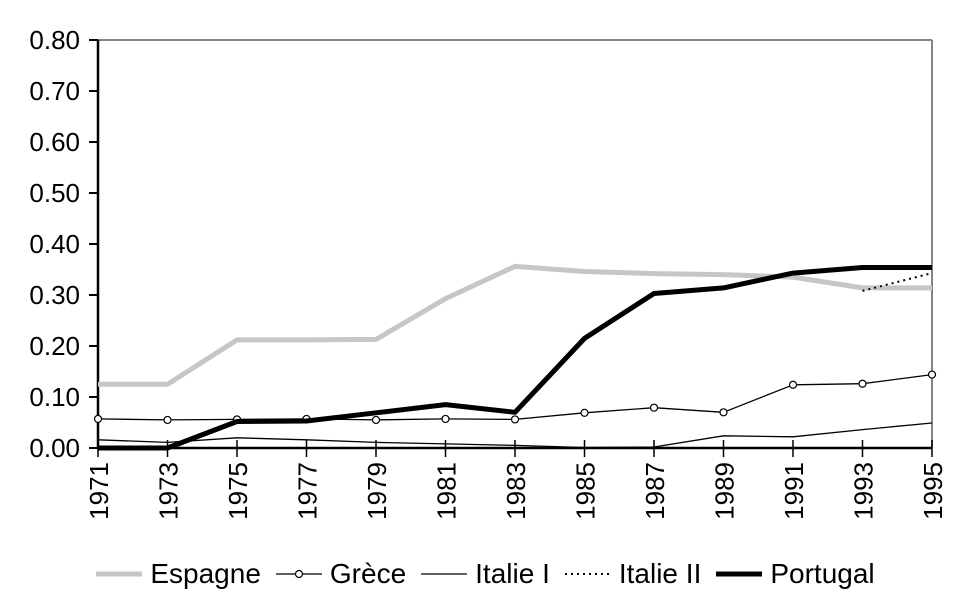 The height and width of the screenshot is (603, 970). Describe the element at coordinates (54, 448) in the screenshot. I see `y-tick-label: 0.00` at that location.